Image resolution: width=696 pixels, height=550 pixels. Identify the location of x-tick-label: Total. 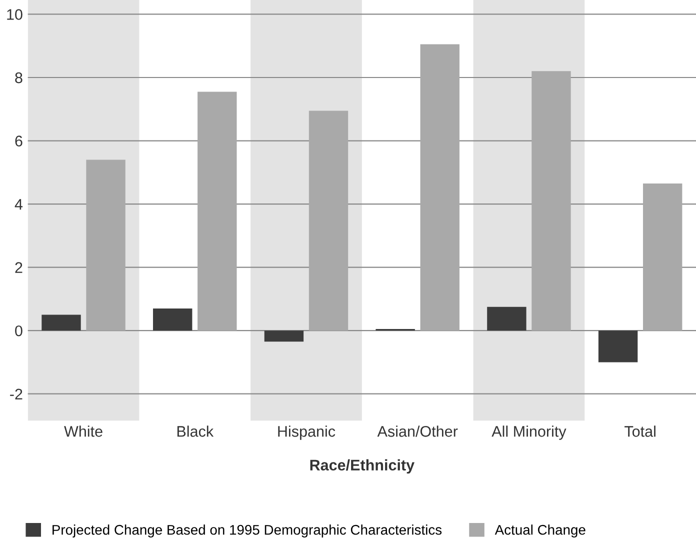
(640, 431).